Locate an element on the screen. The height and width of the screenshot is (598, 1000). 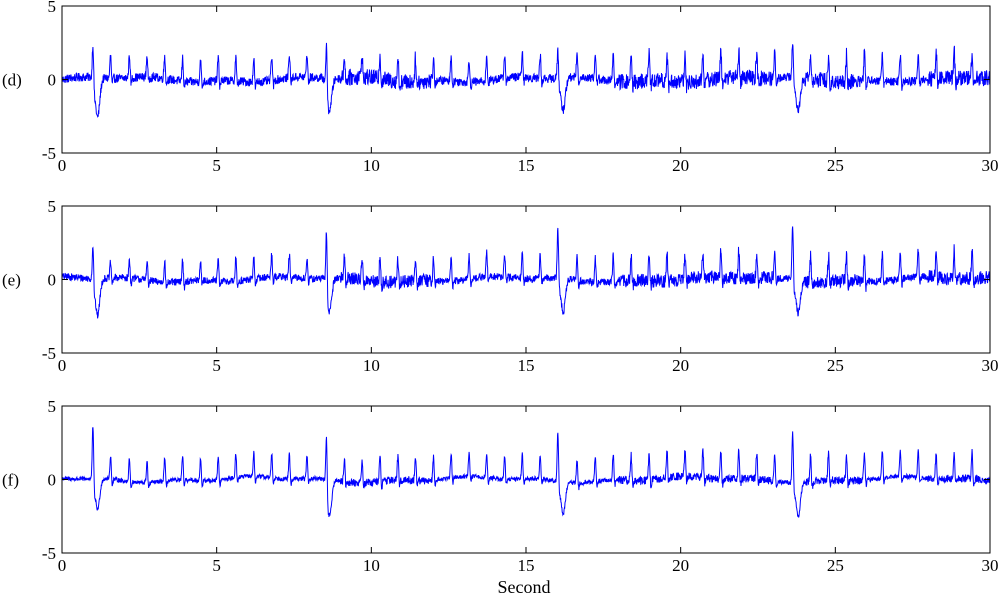
panel-label: (d) is located at coordinates (12, 80).